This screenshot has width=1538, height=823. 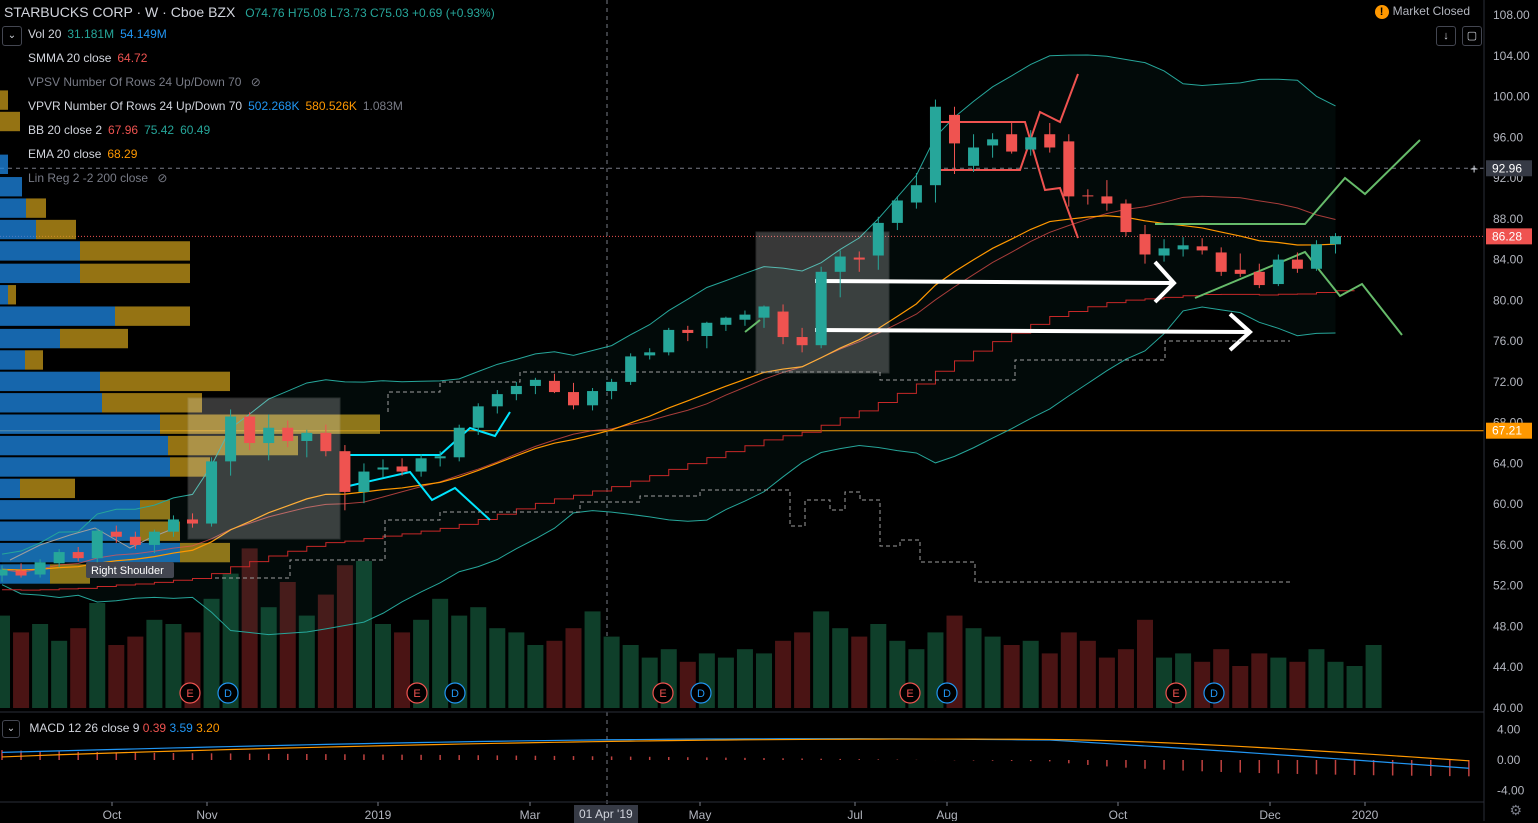 I want to click on last-price-label-bg, so click(x=1509, y=236).